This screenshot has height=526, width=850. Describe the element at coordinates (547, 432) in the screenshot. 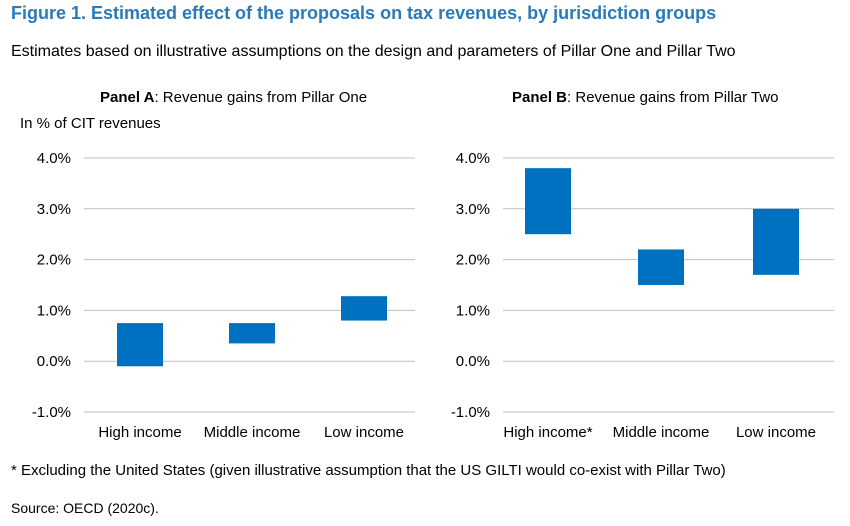

I see `panel-b-category-label: High income*` at that location.